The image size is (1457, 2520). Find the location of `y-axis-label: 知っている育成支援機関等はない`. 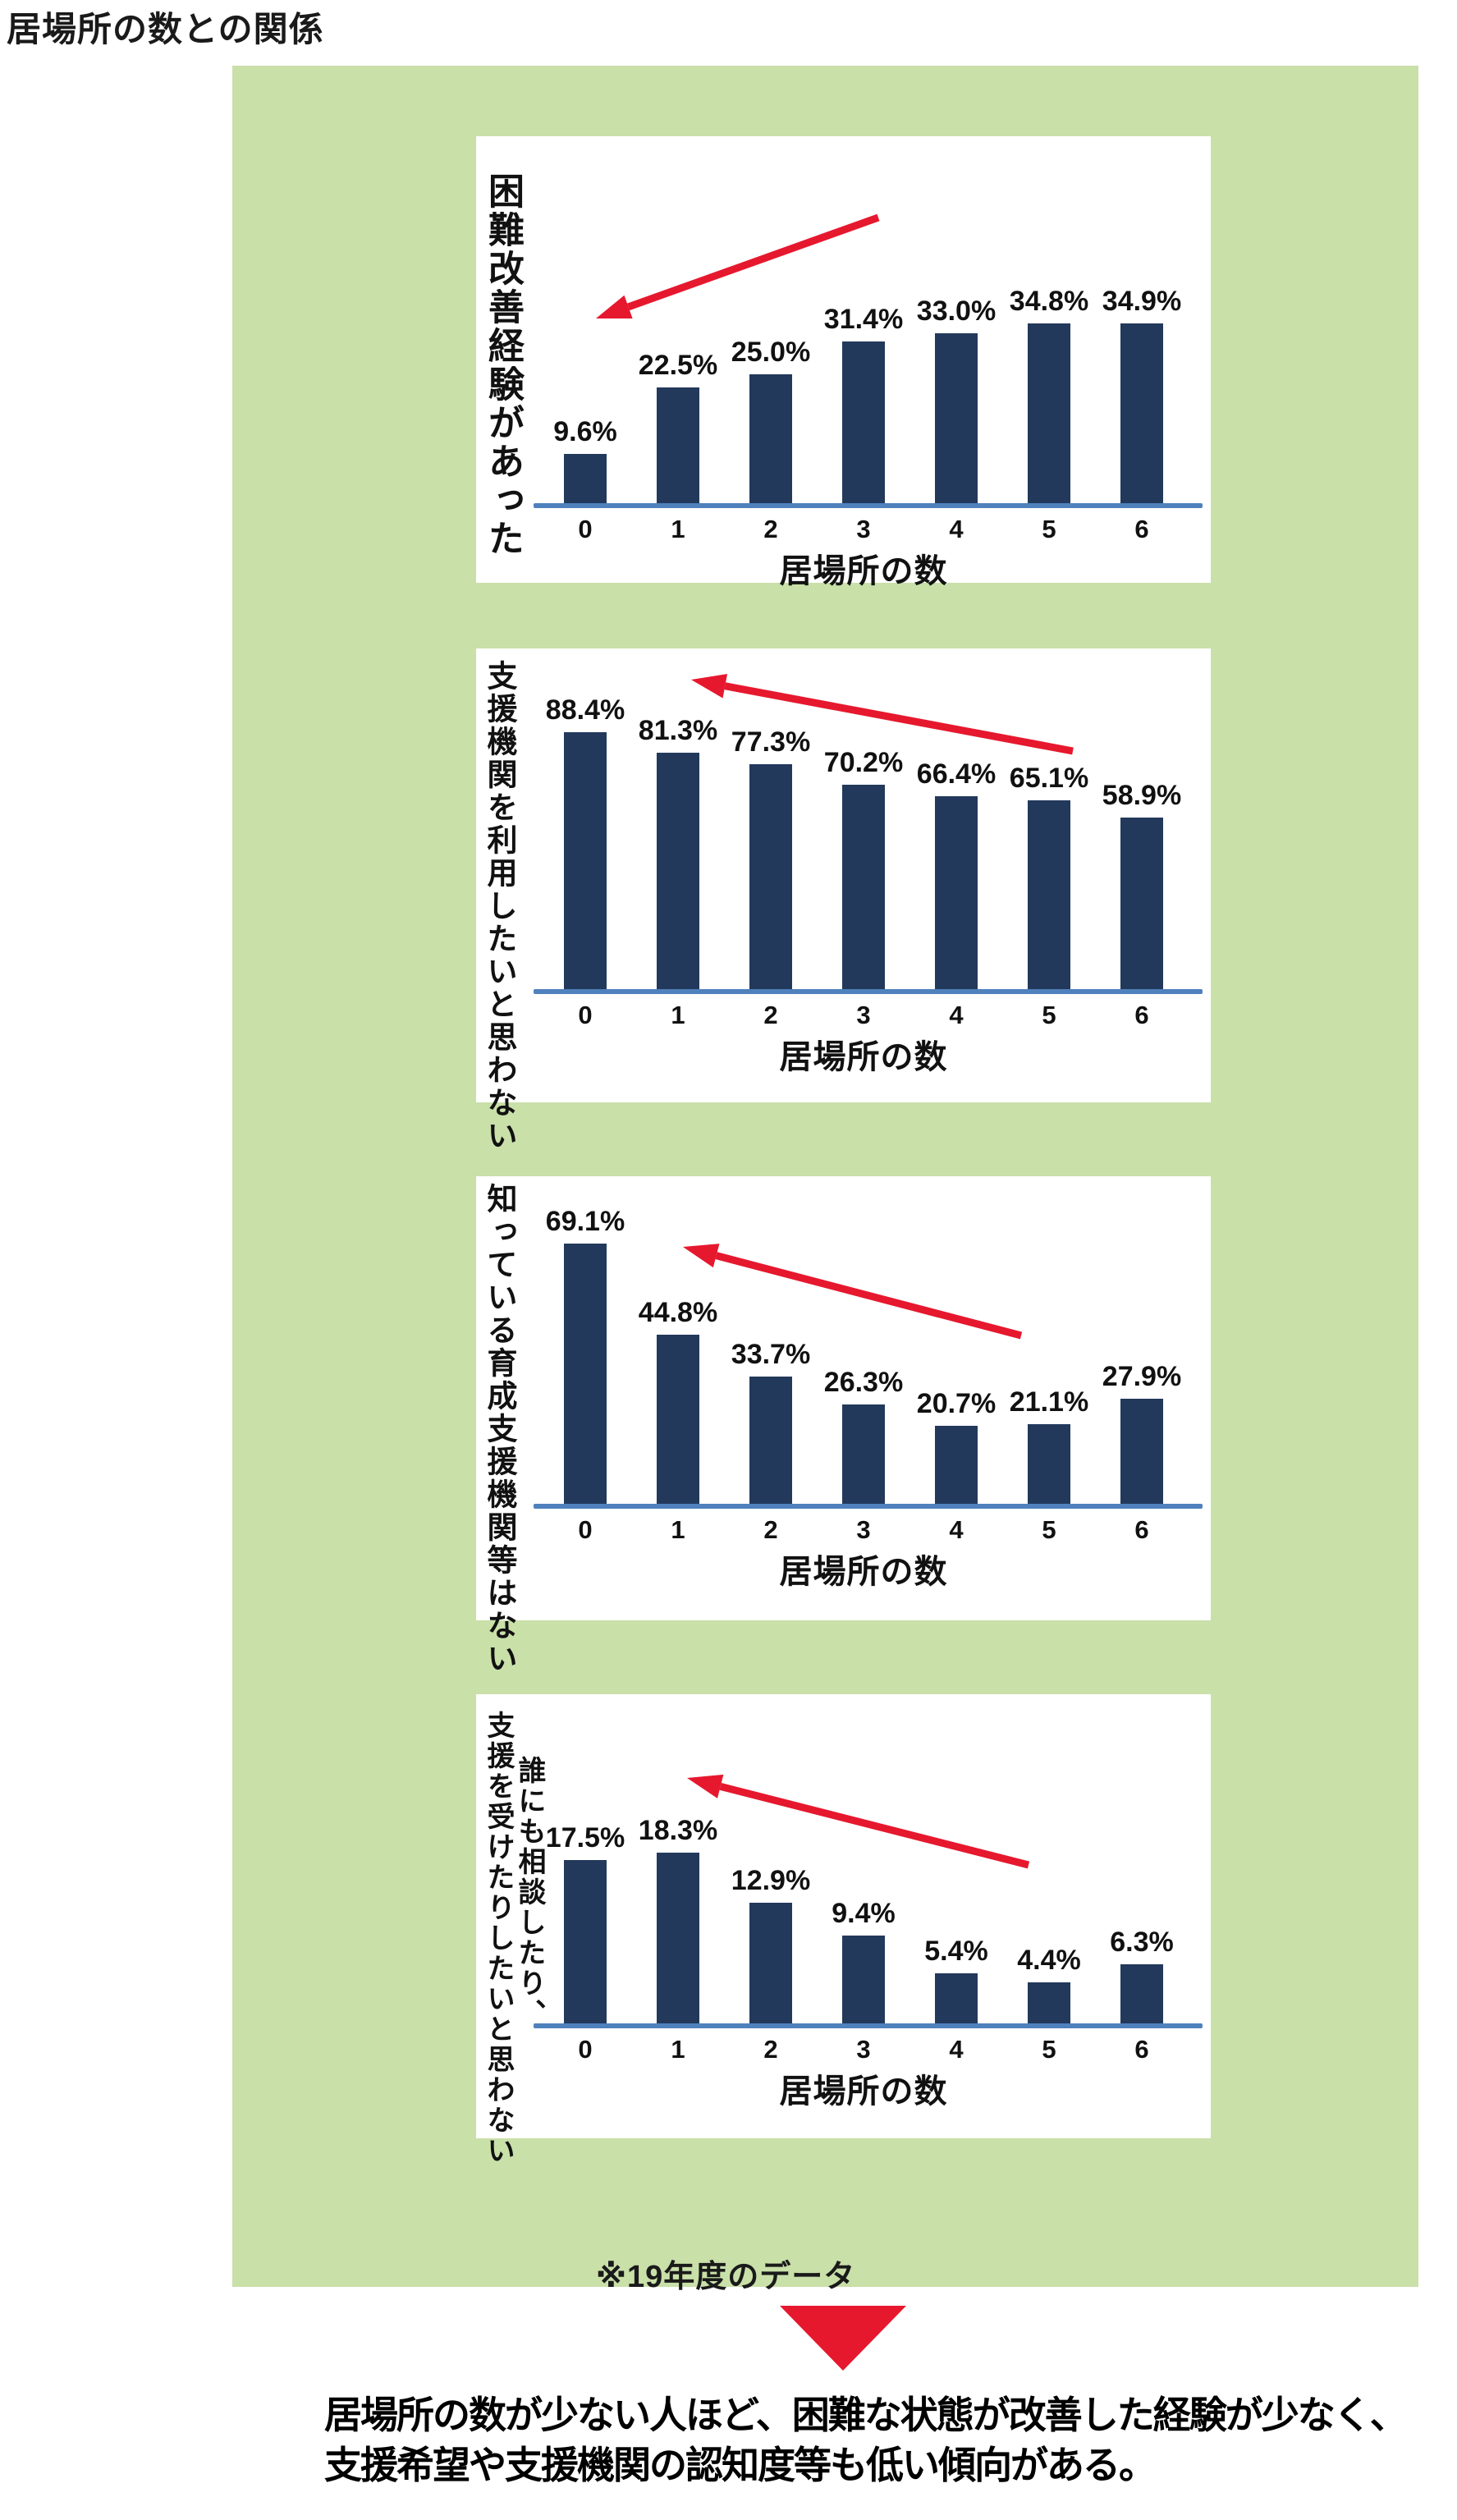

y-axis-label: 知っている育成支援機関等はない is located at coordinates (499, 1429).